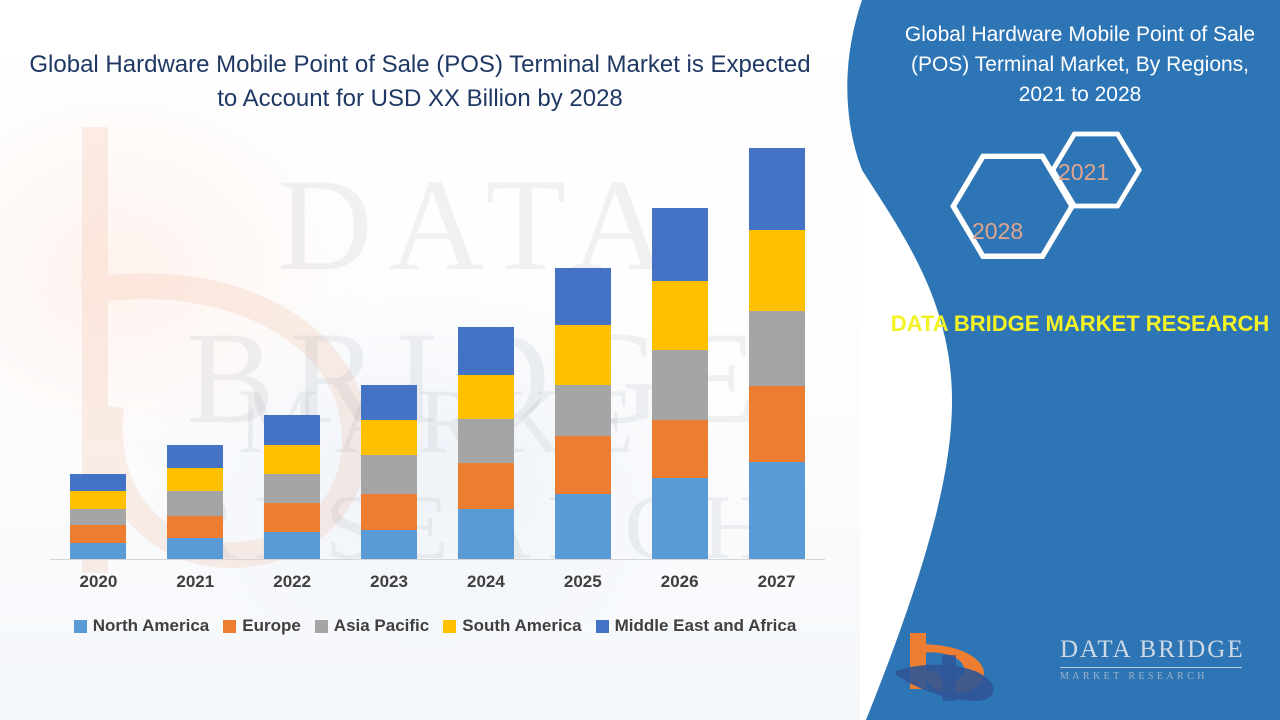 The width and height of the screenshot is (1280, 720). I want to click on legend-item: South America, so click(512, 626).